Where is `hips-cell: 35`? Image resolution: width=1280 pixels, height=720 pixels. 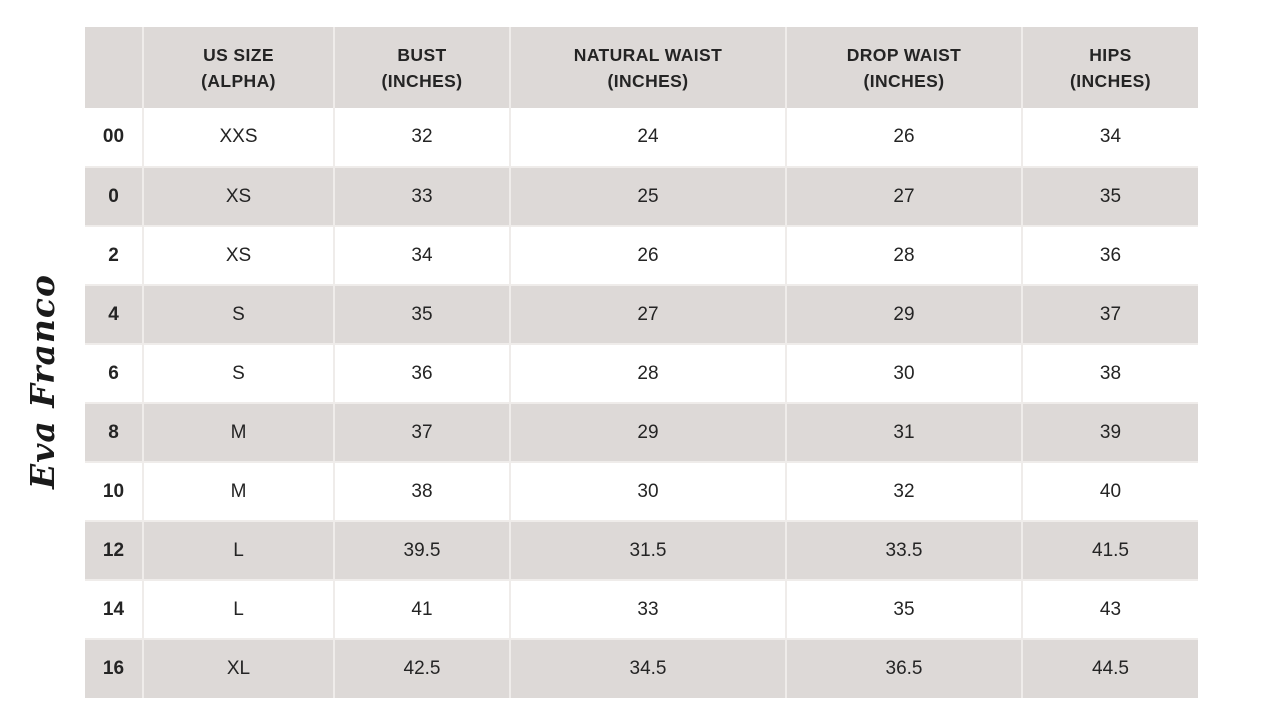 hips-cell: 35 is located at coordinates (1109, 196).